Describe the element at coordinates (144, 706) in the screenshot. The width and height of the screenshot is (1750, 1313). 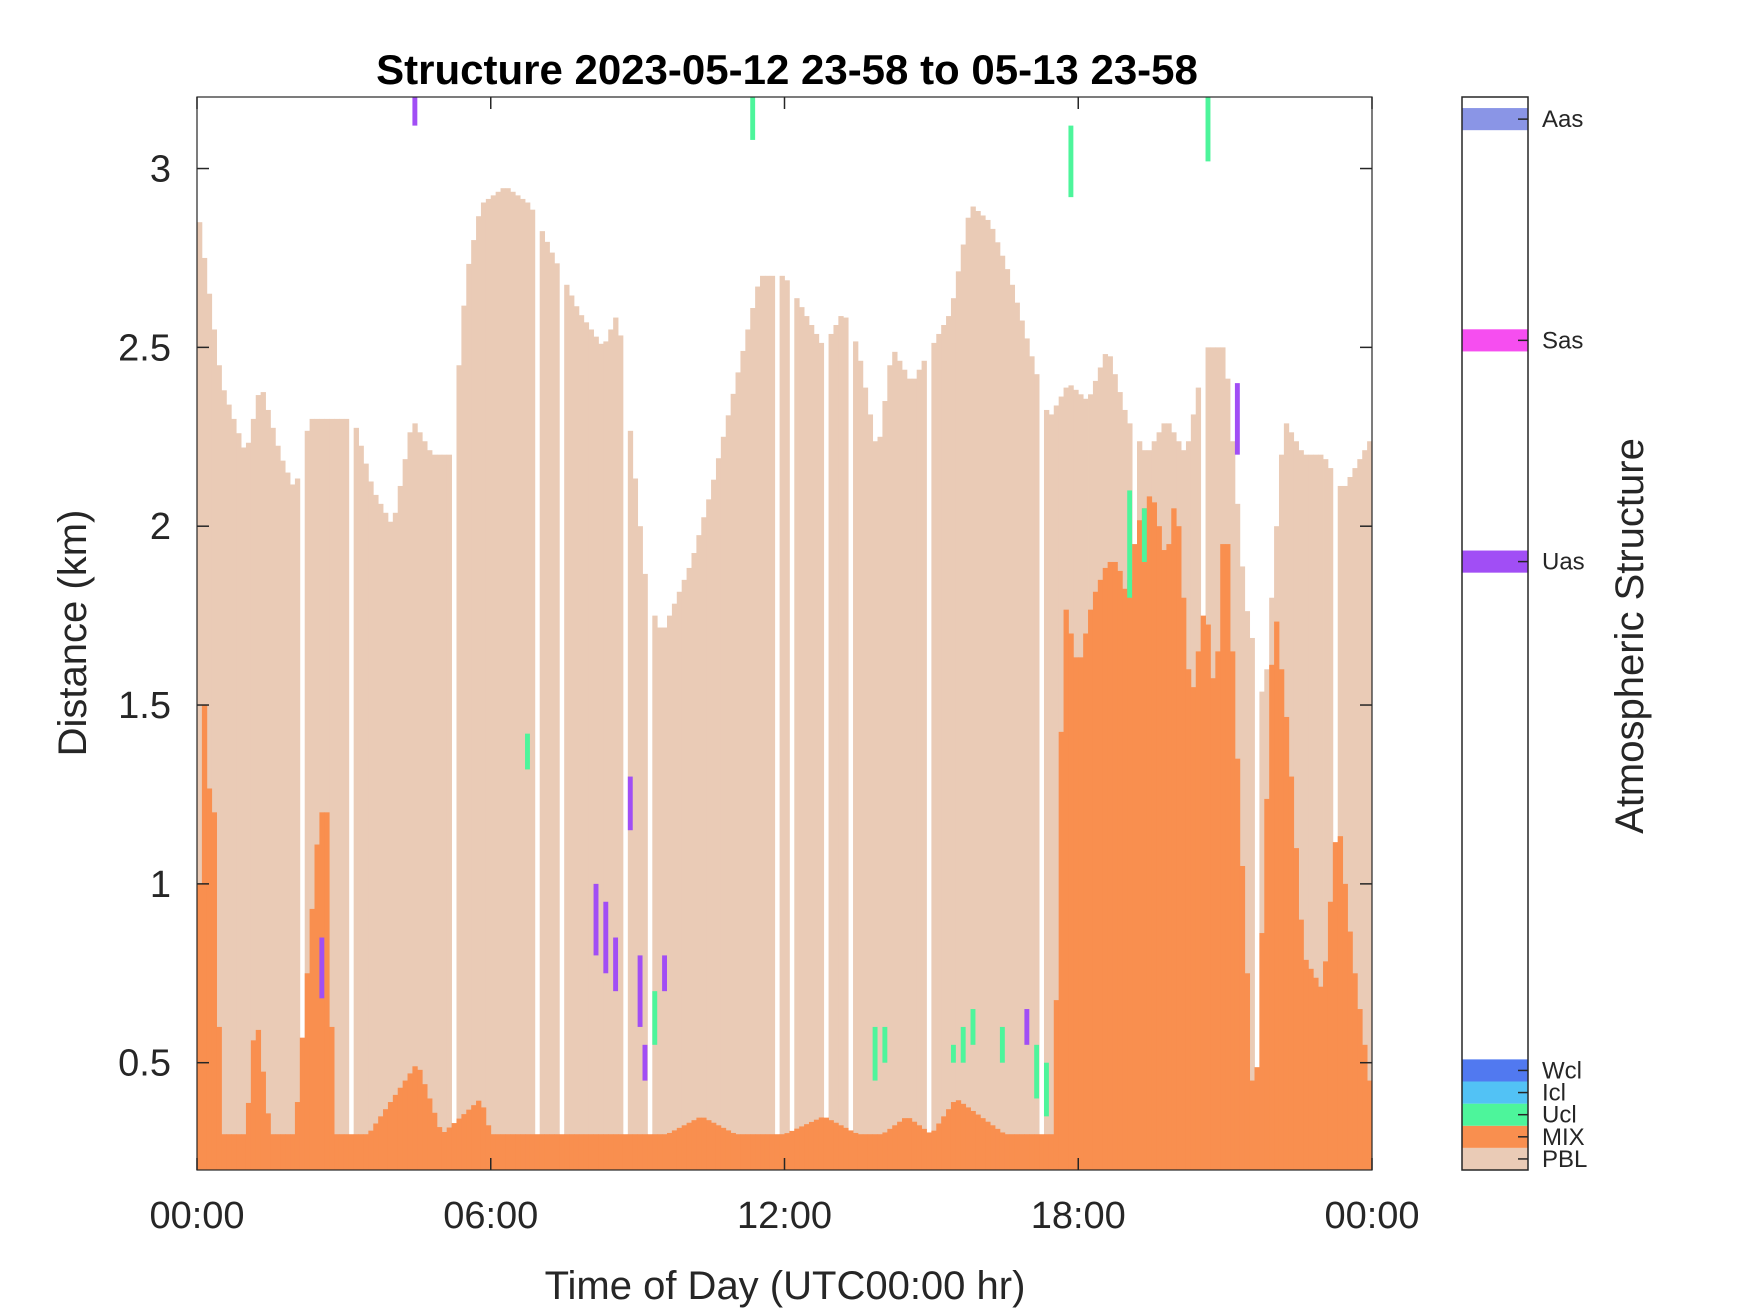
I see `y-tick-label: 1.5` at that location.